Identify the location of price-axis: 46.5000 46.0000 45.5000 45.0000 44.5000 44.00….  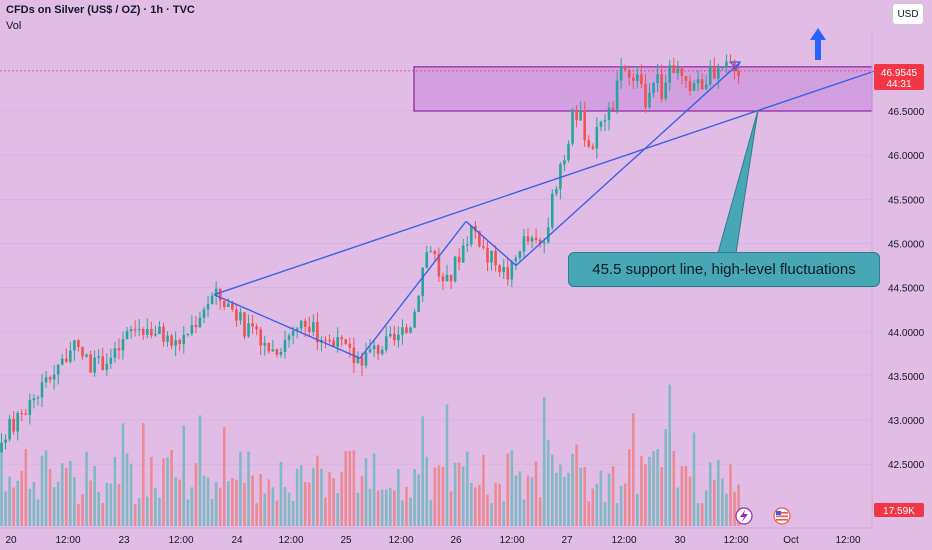
(906, 289).